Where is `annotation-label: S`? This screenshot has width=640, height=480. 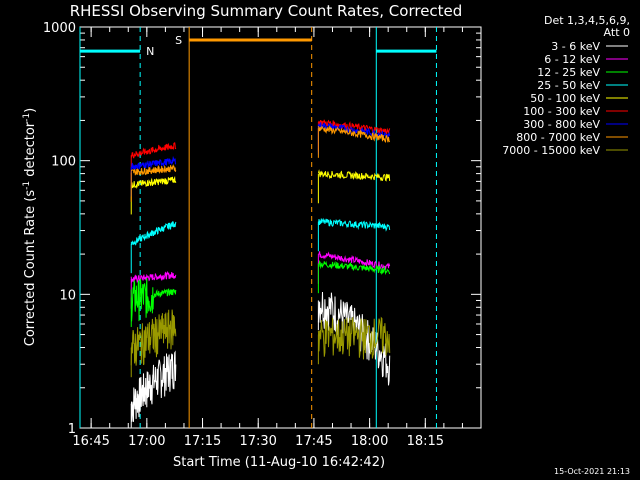 annotation-label: S is located at coordinates (178, 40).